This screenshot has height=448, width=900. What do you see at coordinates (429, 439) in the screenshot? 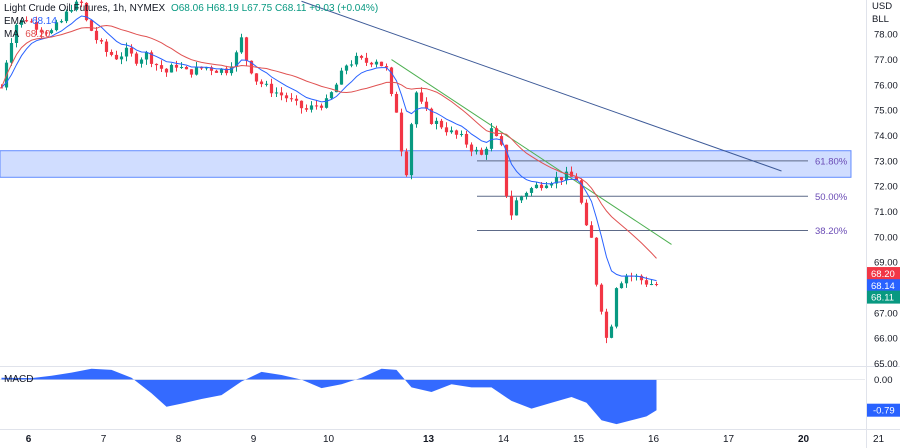
I see `time-tick-label: 13` at bounding box center [429, 439].